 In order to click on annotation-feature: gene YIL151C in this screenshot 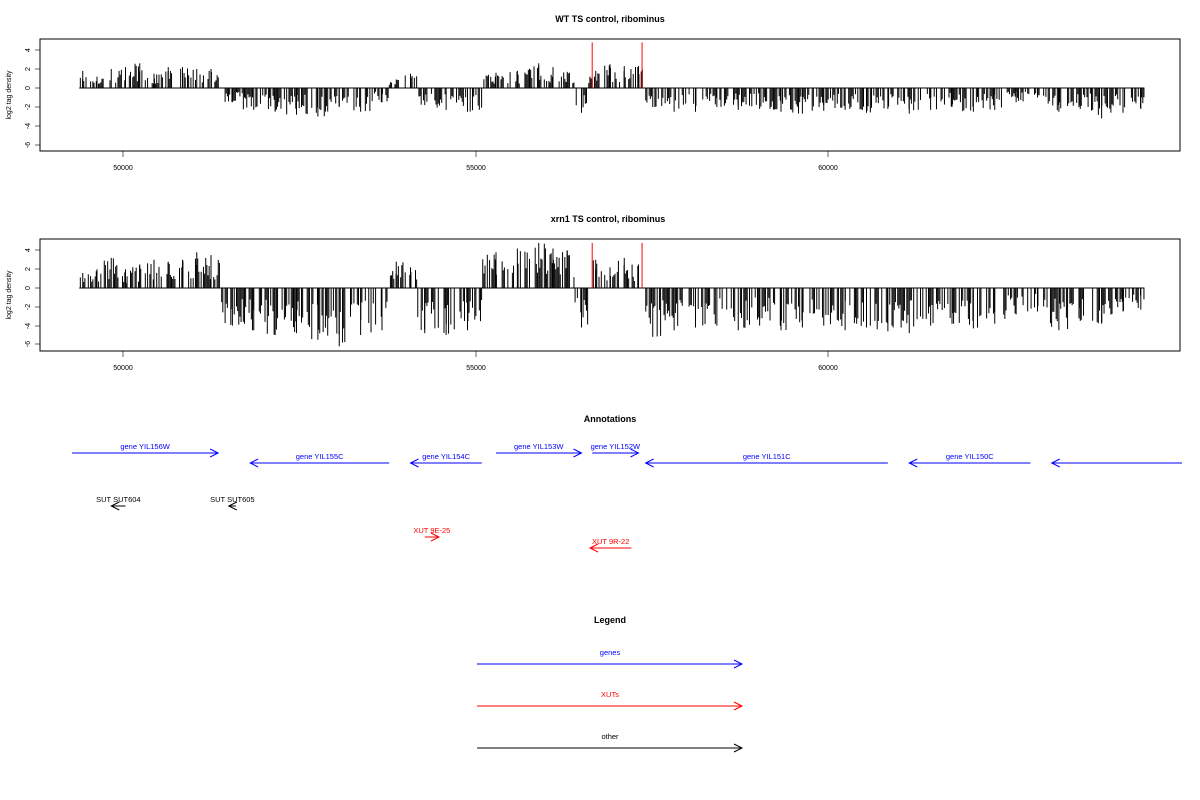, I will do `click(766, 460)`.